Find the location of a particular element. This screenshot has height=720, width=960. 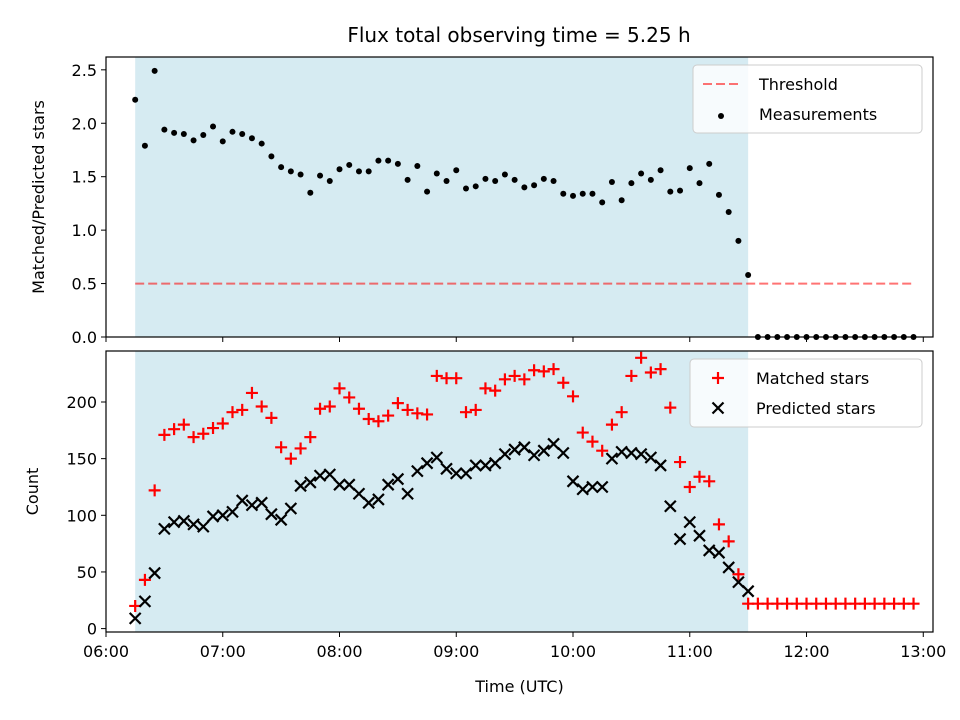

y-tick-label: 100 is located at coordinates (81, 515).